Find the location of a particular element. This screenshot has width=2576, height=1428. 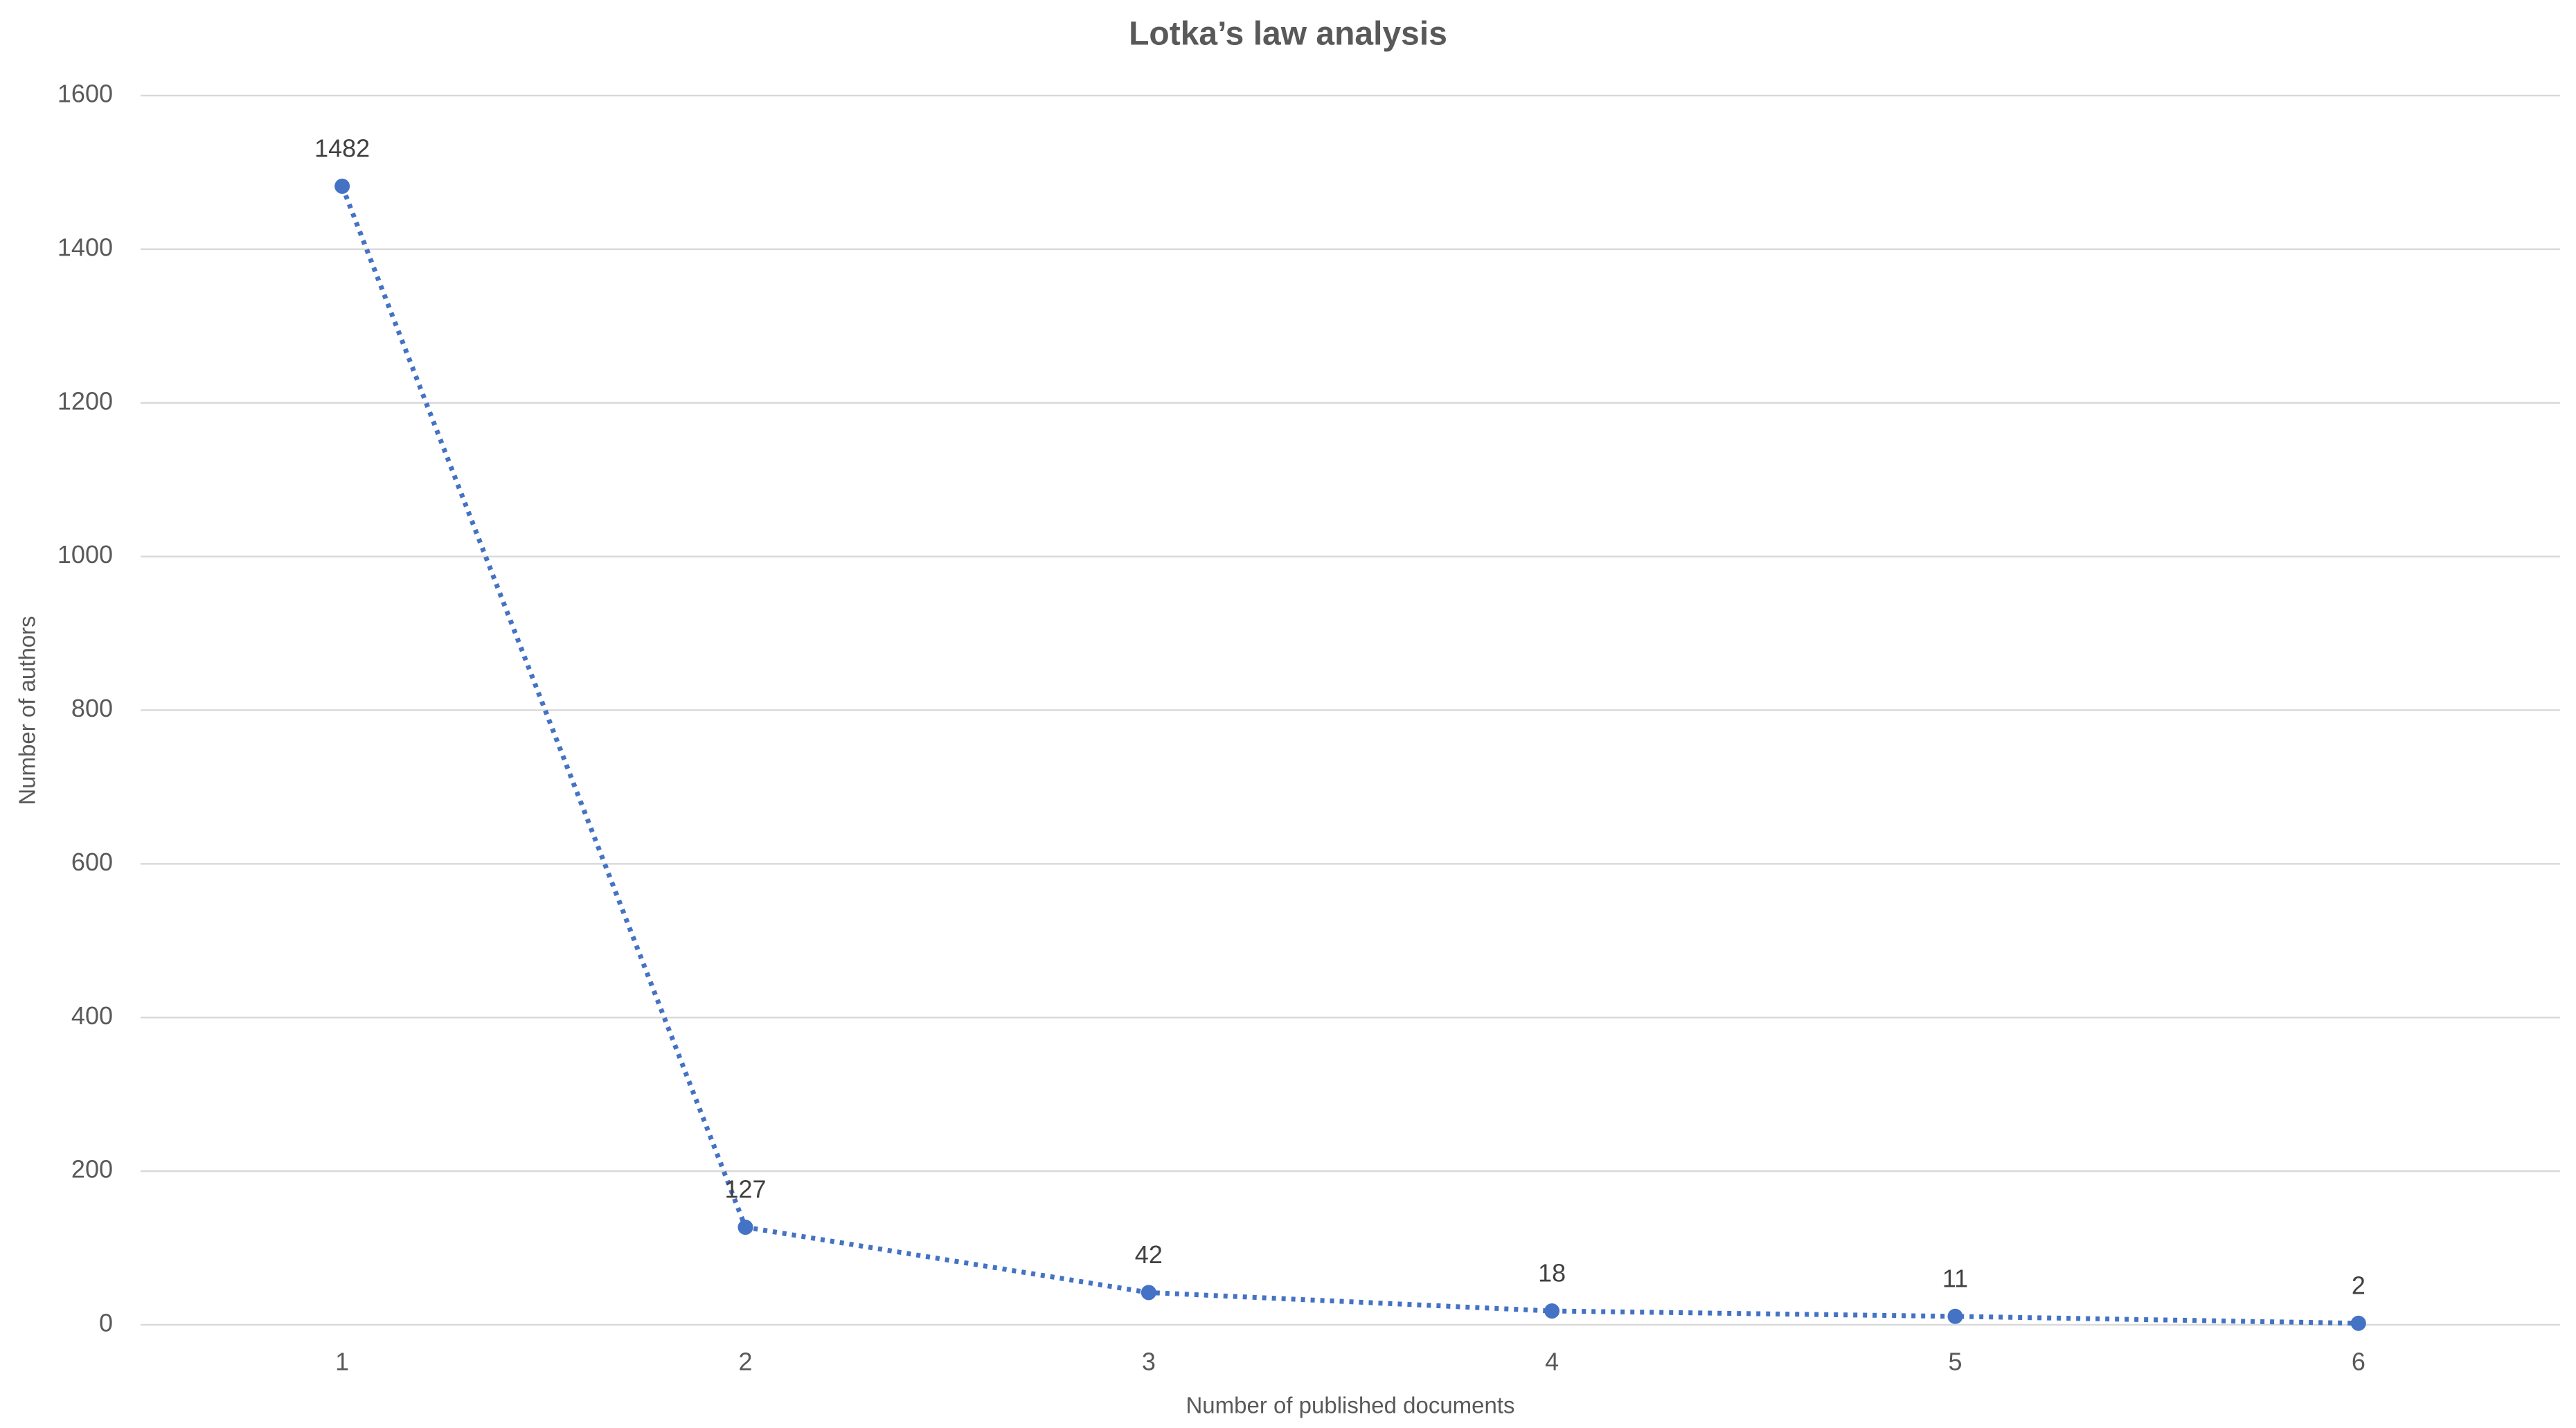

x-axis-title: Number of published documents is located at coordinates (1350, 1405).